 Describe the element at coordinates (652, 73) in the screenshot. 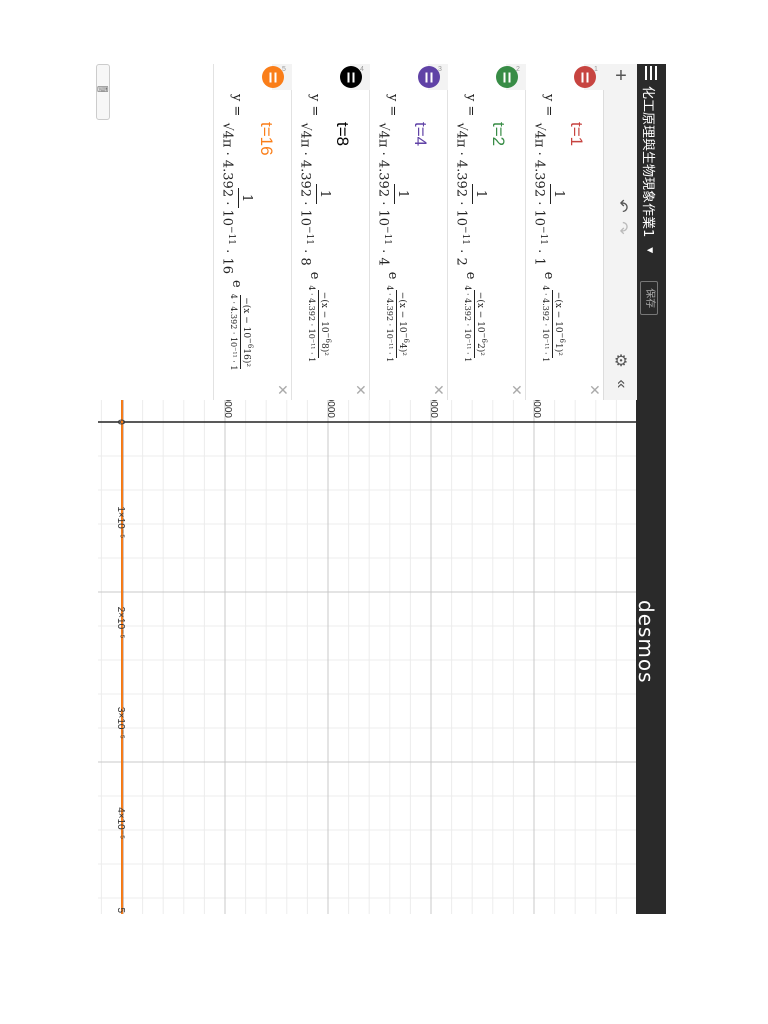

I see `hamburger-menu-icon` at that location.